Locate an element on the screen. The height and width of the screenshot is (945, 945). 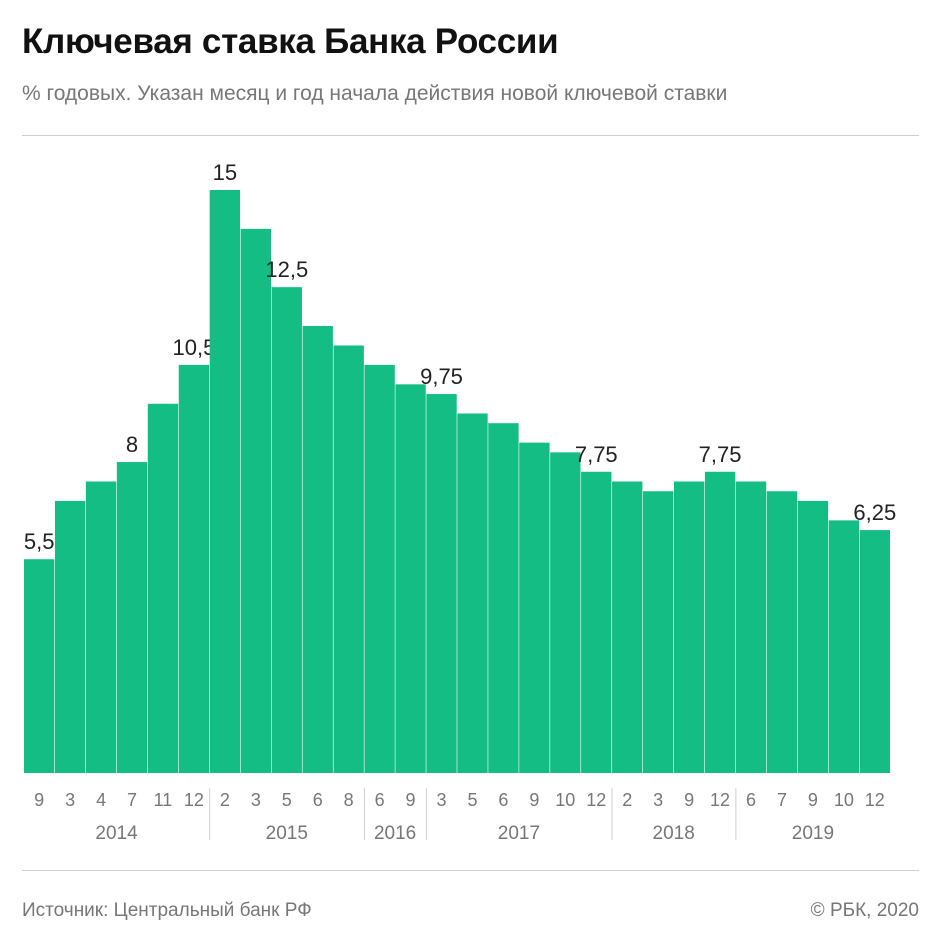
source-note: Источник: Центральный банк РФ is located at coordinates (167, 910).